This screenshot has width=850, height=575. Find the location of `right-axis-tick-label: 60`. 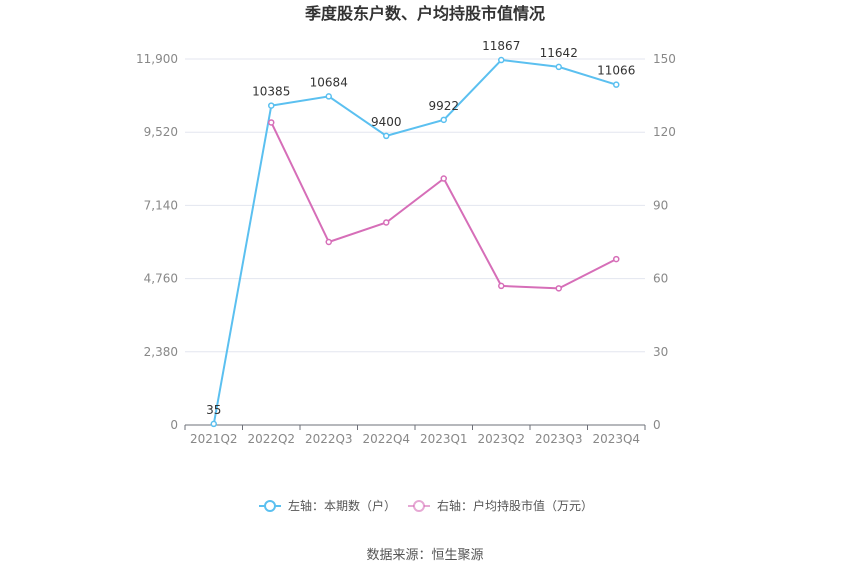

right-axis-tick-label: 60 is located at coordinates (660, 279).